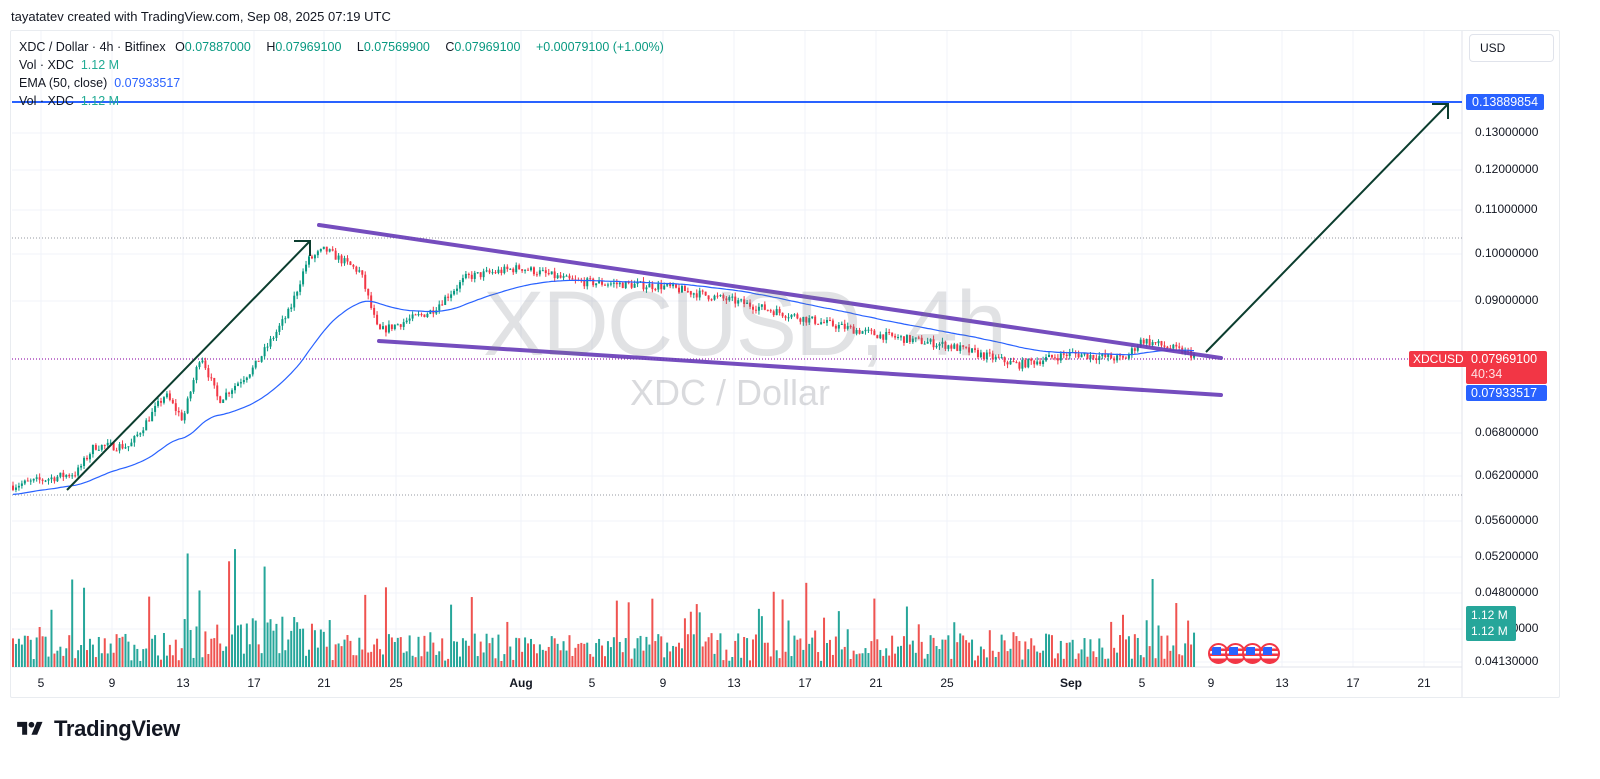 The image size is (1600, 779). What do you see at coordinates (302, 248) in the screenshot?
I see `rally-arrow-head` at bounding box center [302, 248].